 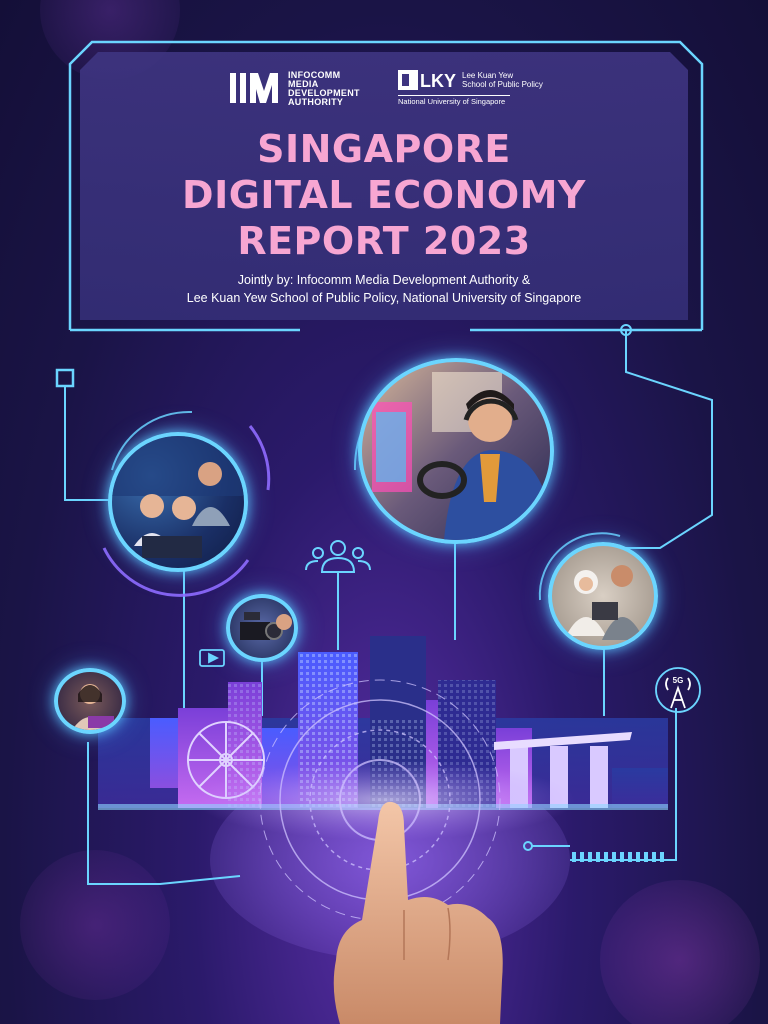 I want to click on lky-line: Lee Kuan Yew, so click(x=488, y=75).